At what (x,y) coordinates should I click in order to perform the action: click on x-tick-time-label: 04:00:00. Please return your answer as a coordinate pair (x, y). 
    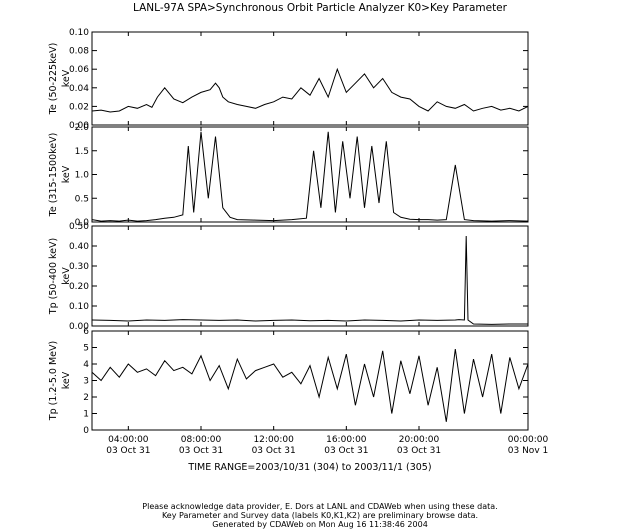
    Looking at the image, I should click on (128, 440).